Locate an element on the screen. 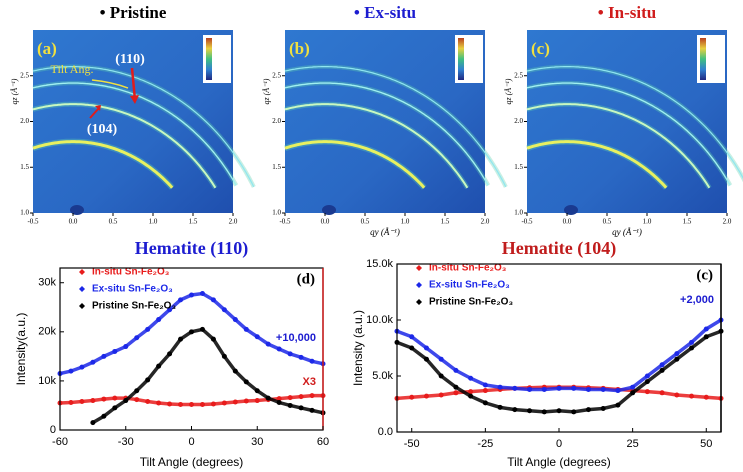 The height and width of the screenshot is (472, 743). y-axis-label: qz (Å⁻¹) is located at coordinates (14, 91).